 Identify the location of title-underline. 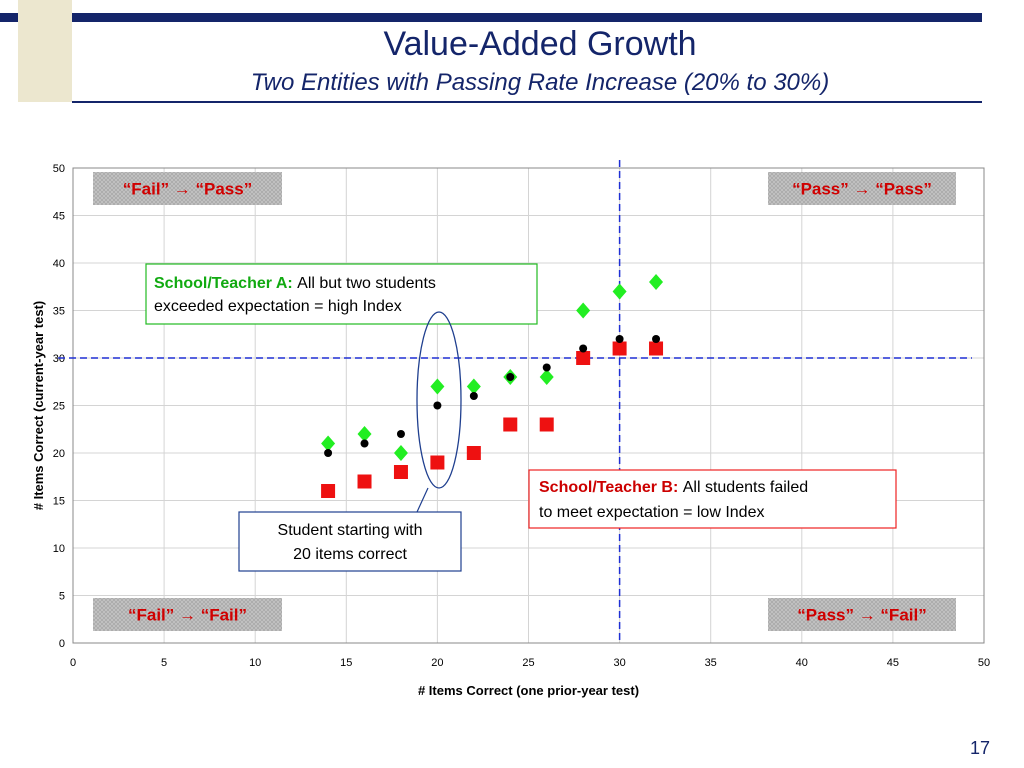
(527, 102).